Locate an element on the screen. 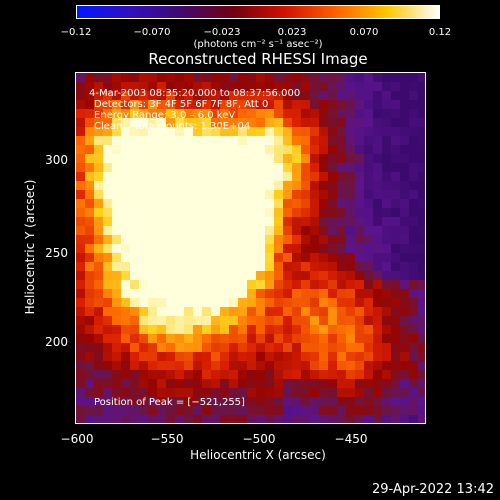 The width and height of the screenshot is (500, 500). total-counts-annotation: Total counts: 1.30E+04 is located at coordinates (192, 126).